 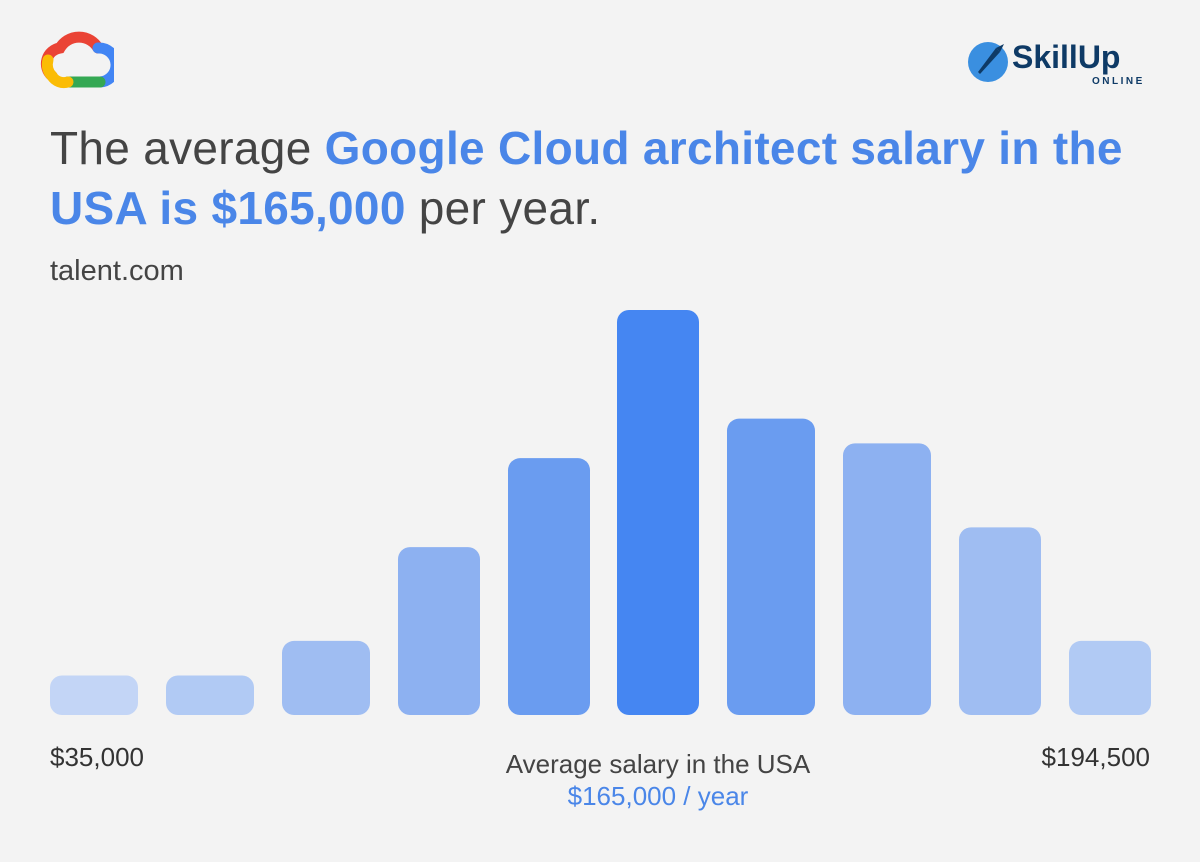 What do you see at coordinates (97, 757) in the screenshot?
I see `min-salary-label: $35,000` at bounding box center [97, 757].